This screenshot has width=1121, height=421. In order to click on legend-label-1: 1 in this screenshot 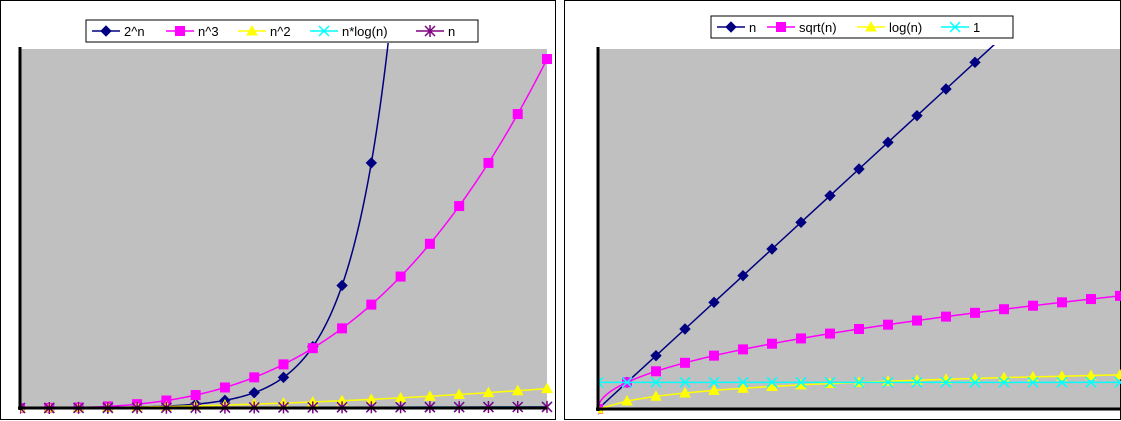, I will do `click(976, 27)`.